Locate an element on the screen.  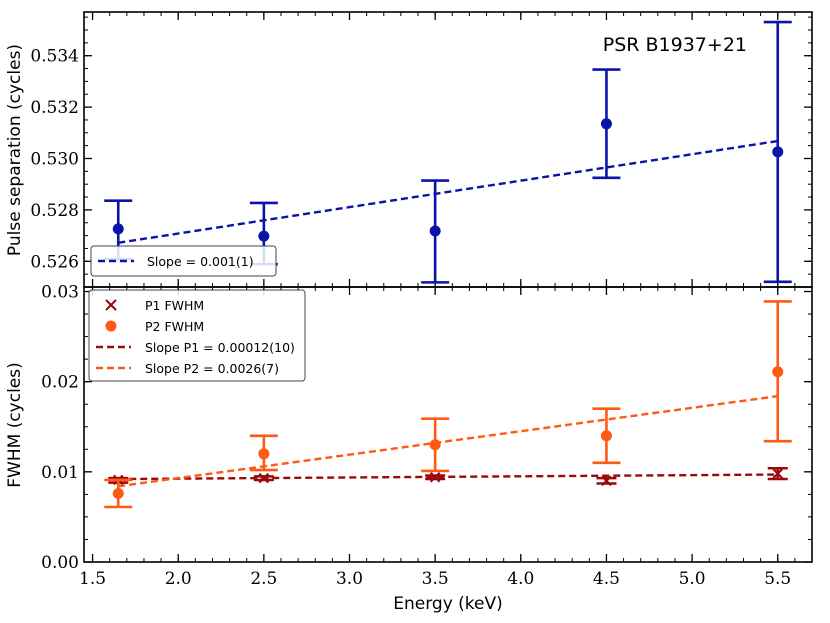
top-legend-box is located at coordinates (183, 261).